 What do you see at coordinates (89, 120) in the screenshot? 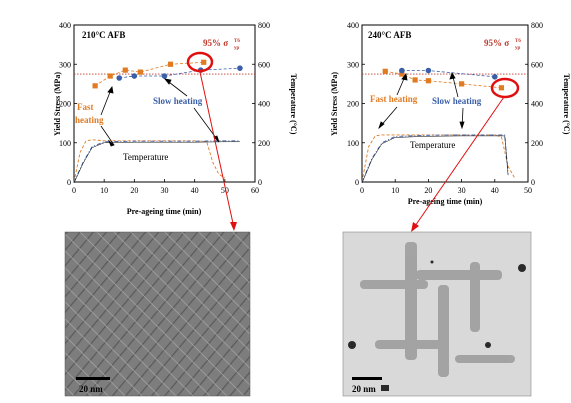
I see `fast-heating-label-line2: heating` at bounding box center [89, 120].